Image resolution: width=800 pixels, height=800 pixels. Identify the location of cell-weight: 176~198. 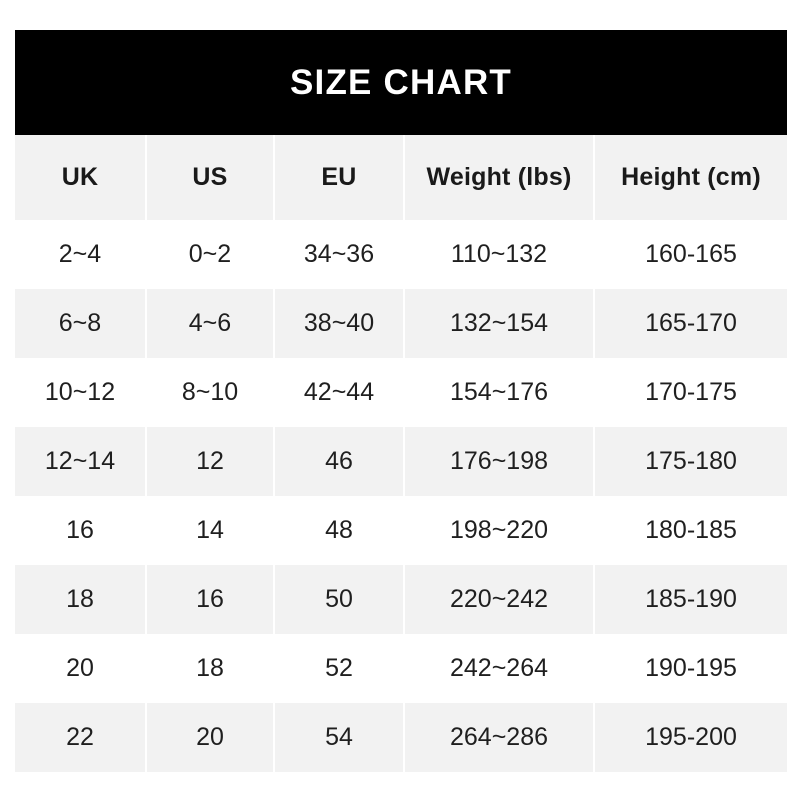
(500, 461).